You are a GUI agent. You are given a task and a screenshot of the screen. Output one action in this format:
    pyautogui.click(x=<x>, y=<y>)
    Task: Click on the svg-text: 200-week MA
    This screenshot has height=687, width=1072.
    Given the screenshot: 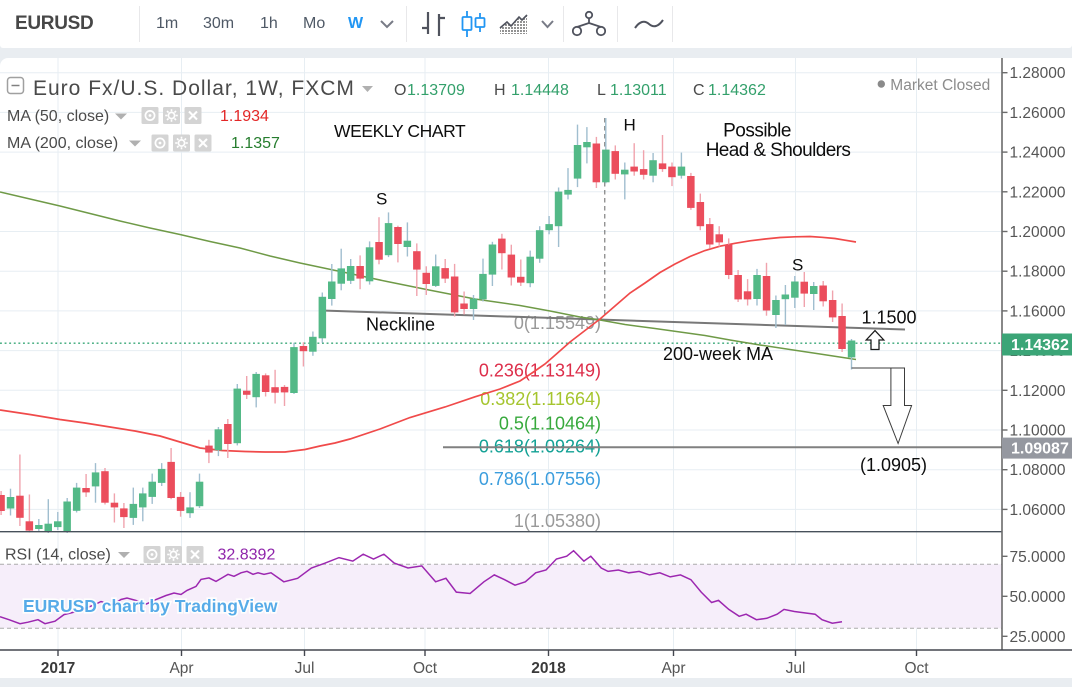 What is the action you would take?
    pyautogui.click(x=718, y=354)
    